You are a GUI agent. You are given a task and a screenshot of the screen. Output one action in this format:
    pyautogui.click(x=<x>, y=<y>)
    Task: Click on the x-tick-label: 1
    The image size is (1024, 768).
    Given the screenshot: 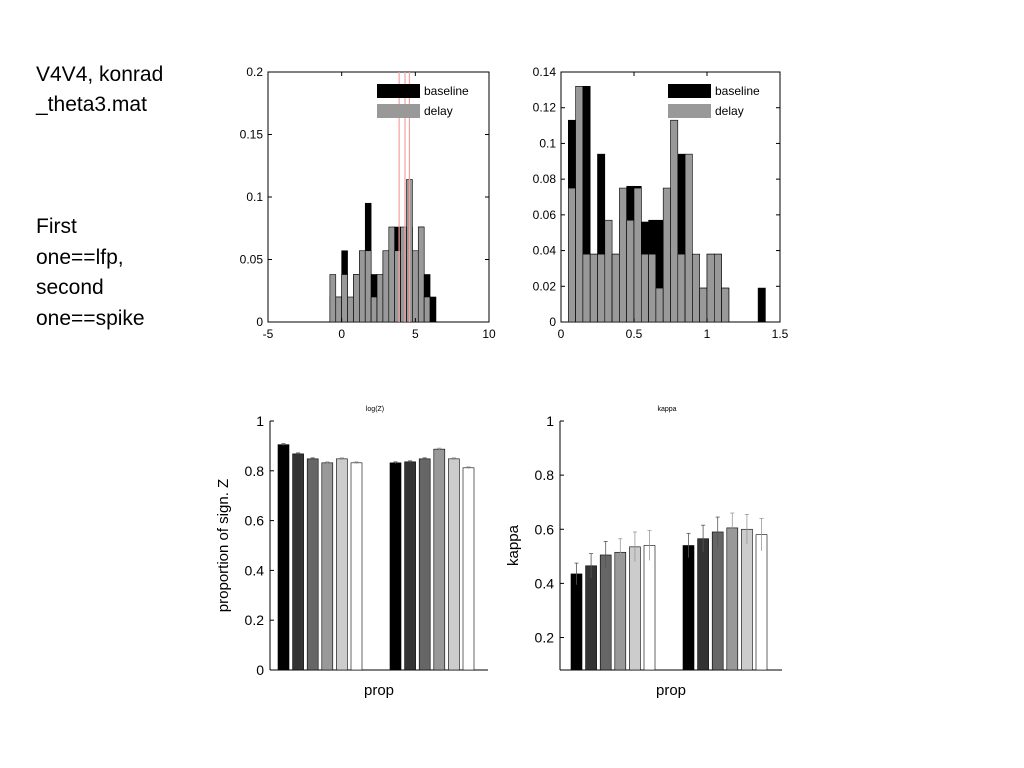 What is the action you would take?
    pyautogui.click(x=707, y=334)
    